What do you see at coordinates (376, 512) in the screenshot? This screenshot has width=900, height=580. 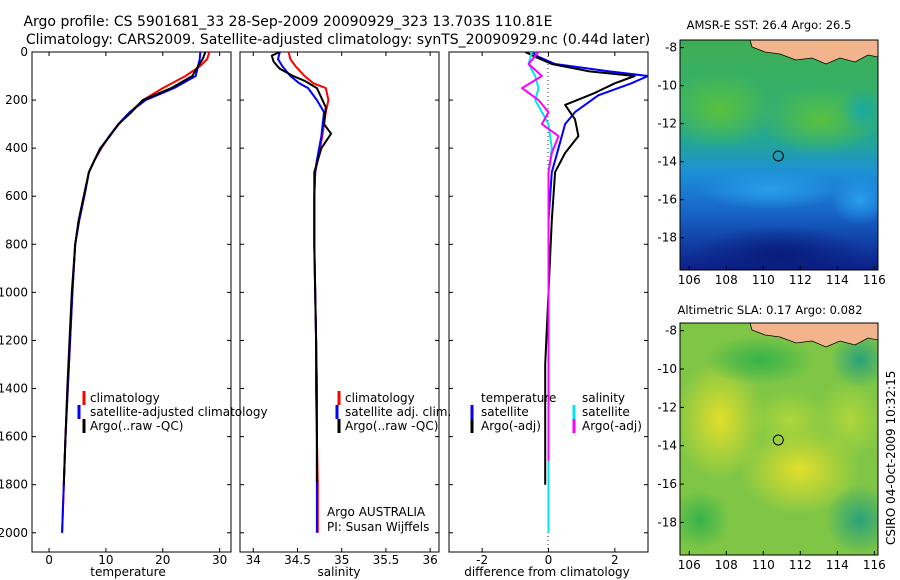 I see `credit-line1: Argo AUSTRALIA` at bounding box center [376, 512].